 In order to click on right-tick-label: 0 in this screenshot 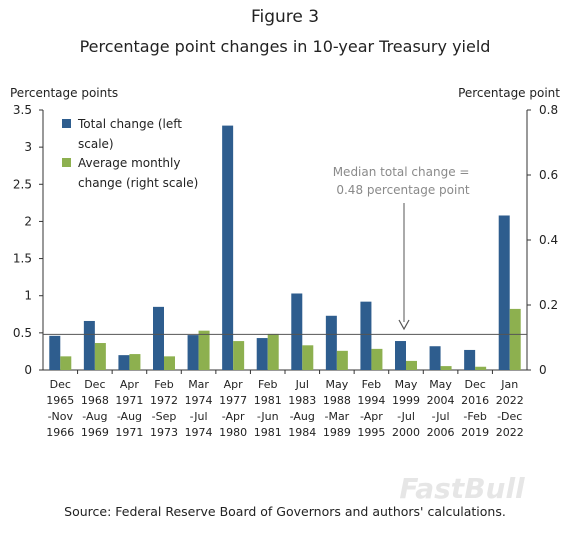, I will do `click(543, 370)`.